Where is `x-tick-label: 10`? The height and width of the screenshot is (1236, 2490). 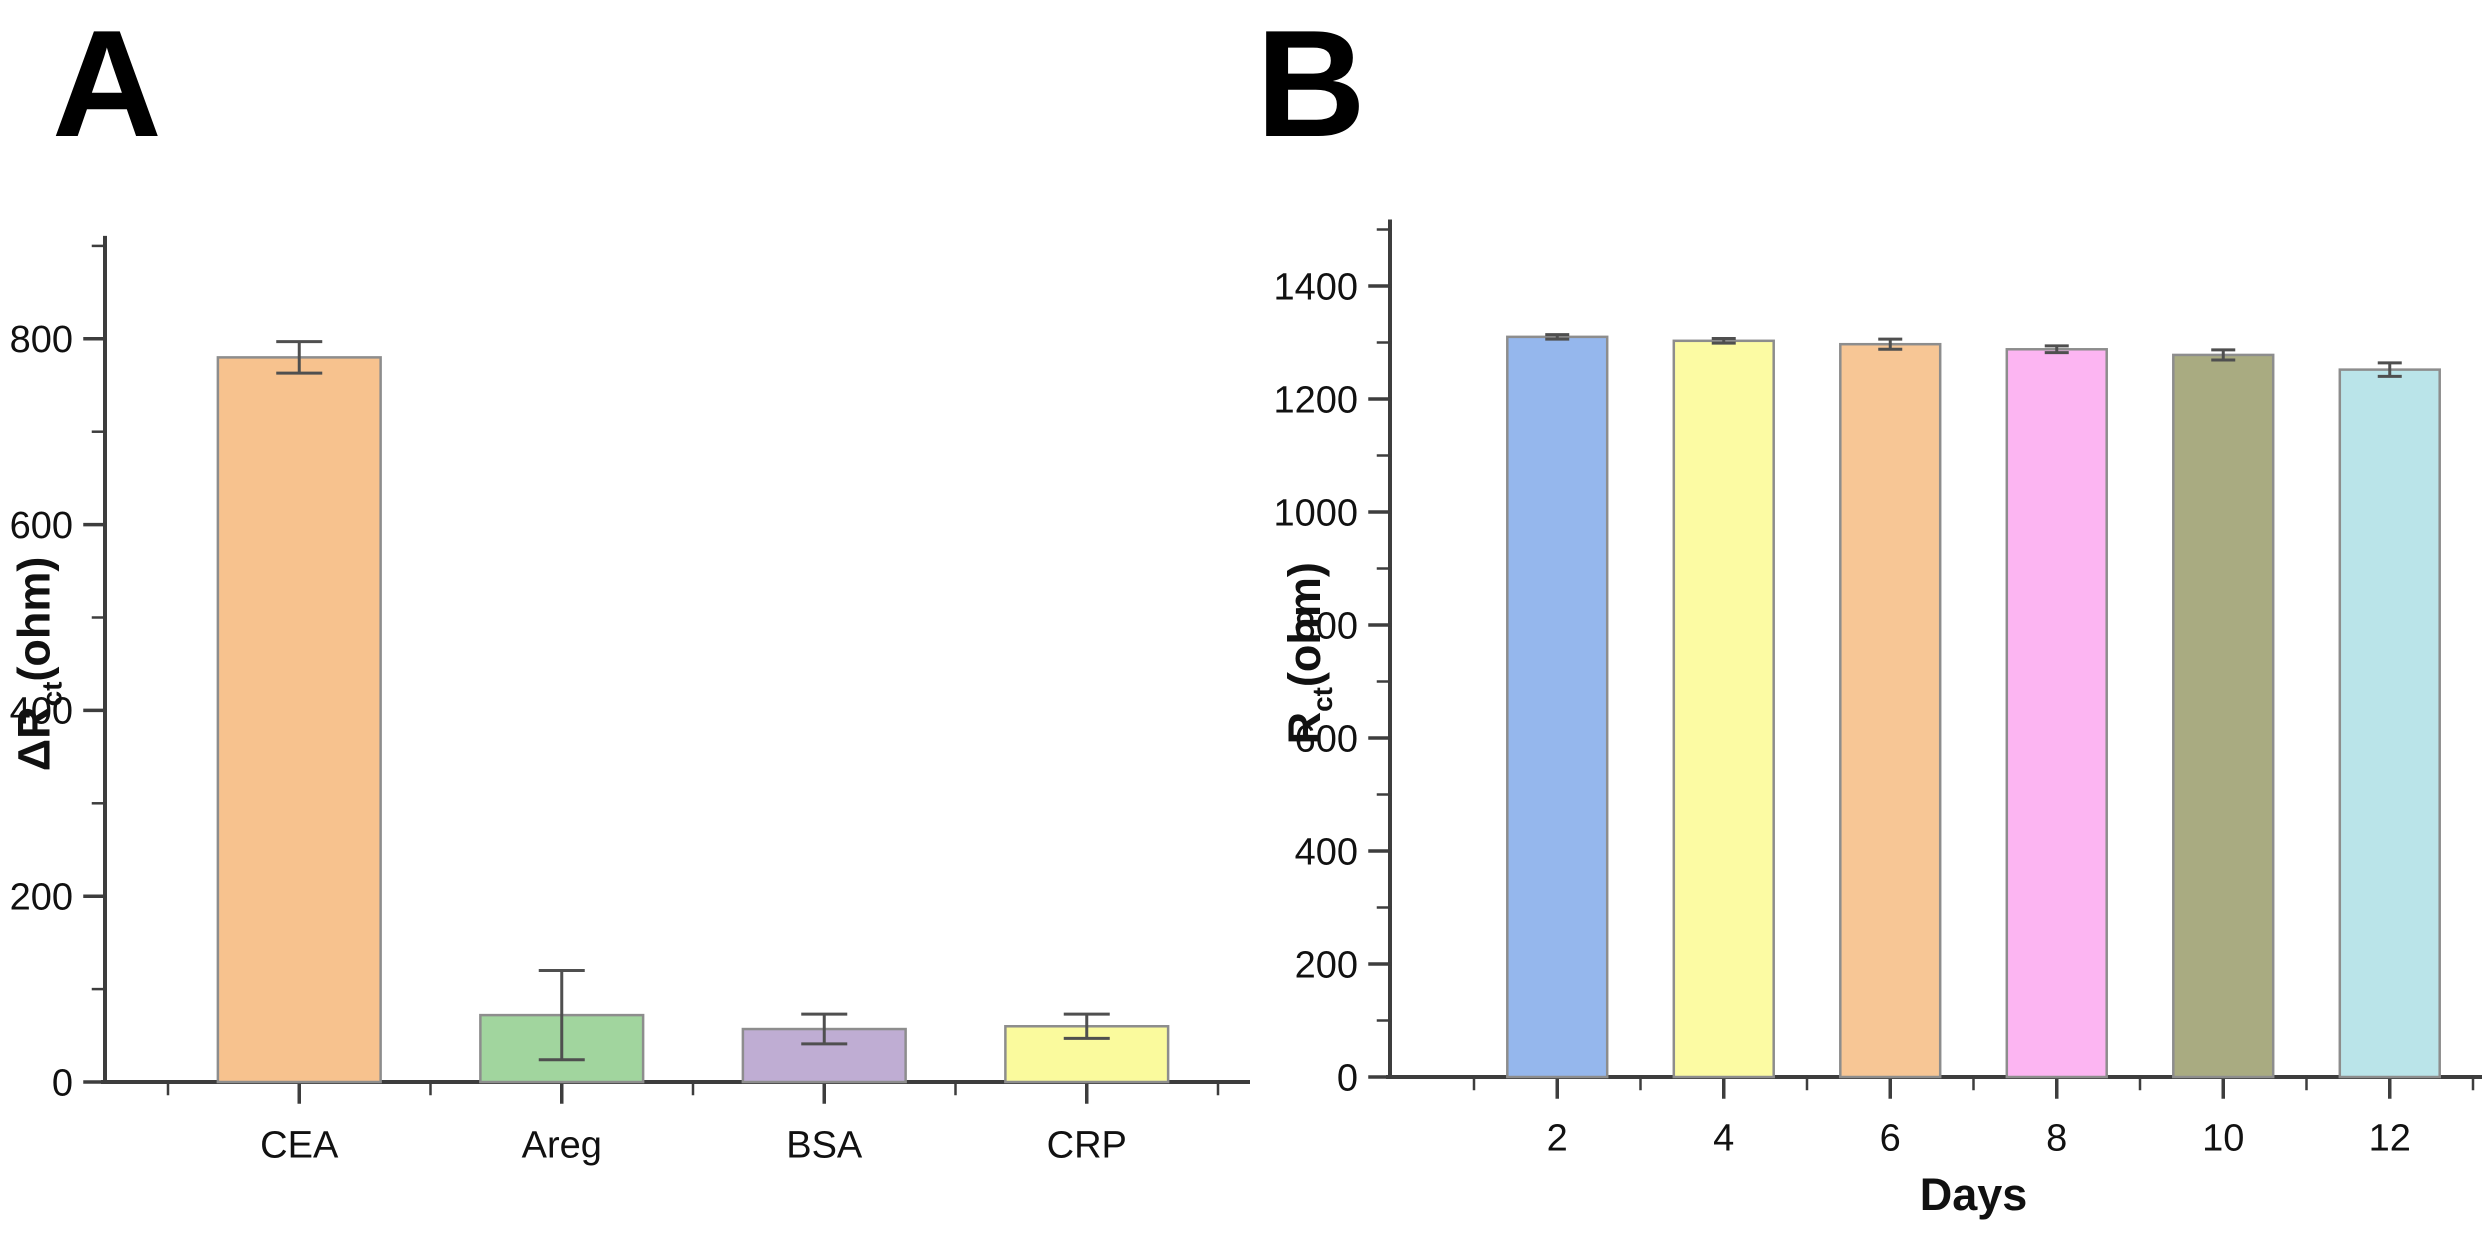 x-tick-label: 10 is located at coordinates (2223, 1138).